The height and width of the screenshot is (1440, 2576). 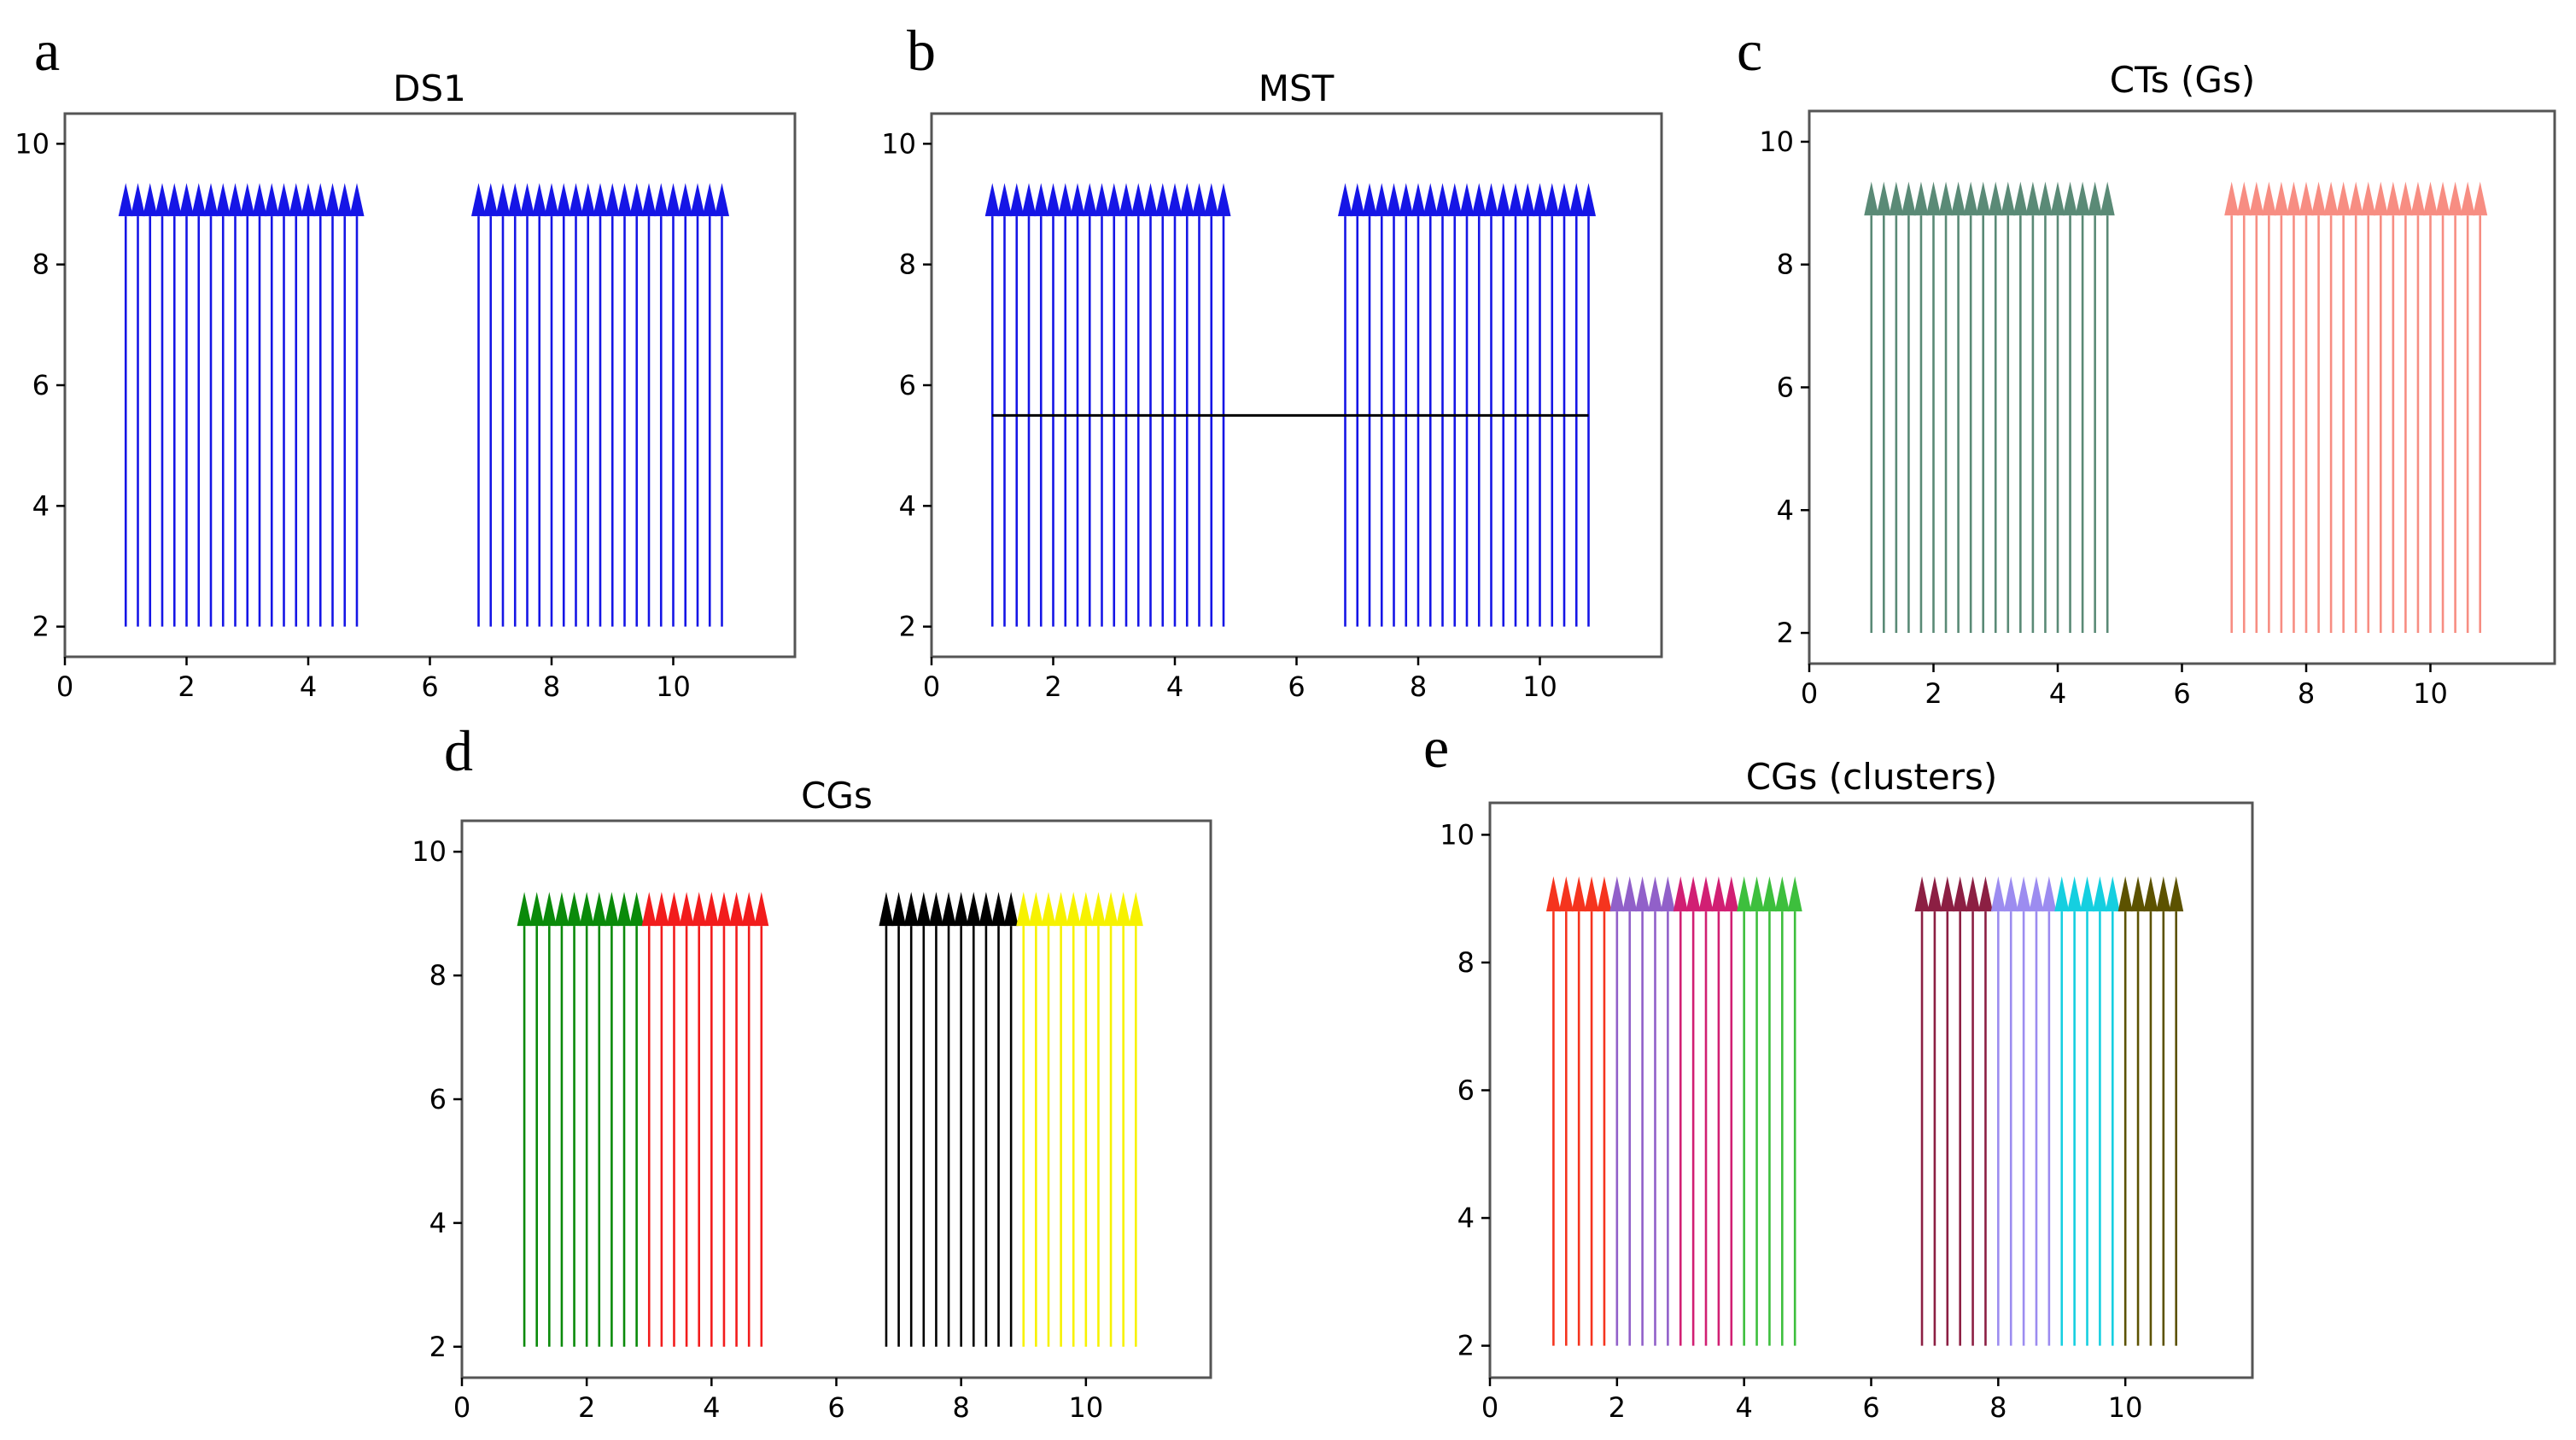 What do you see at coordinates (1297, 88) in the screenshot?
I see `chart-title: MST` at bounding box center [1297, 88].